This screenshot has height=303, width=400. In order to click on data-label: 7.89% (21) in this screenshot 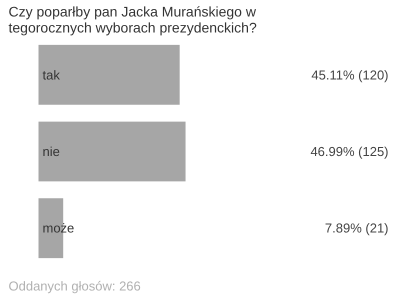, I will do `click(356, 228)`.